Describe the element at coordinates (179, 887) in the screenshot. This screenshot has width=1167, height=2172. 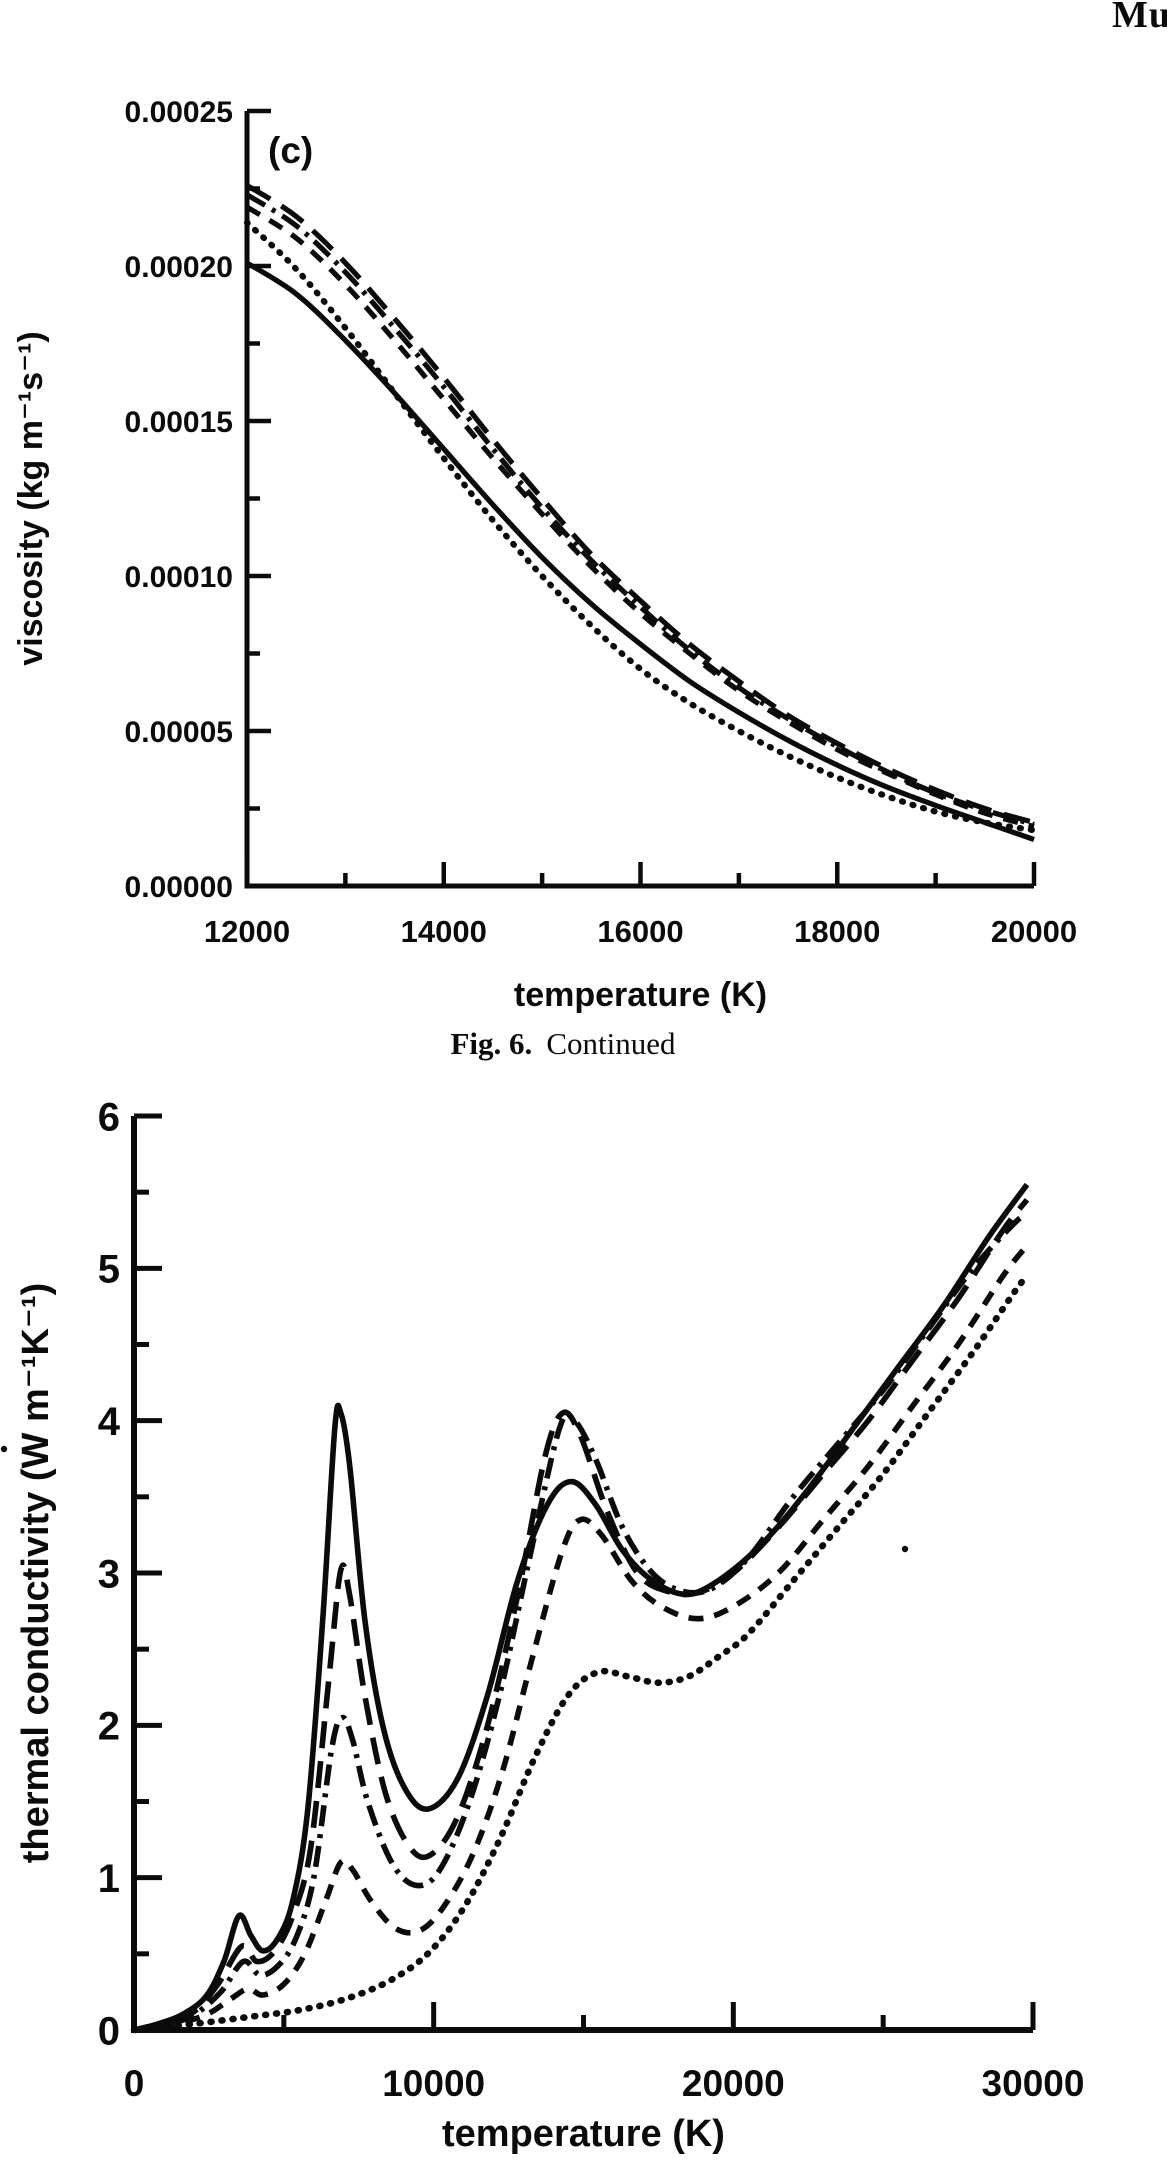
I see `y-tick-label: 0.00000` at that location.